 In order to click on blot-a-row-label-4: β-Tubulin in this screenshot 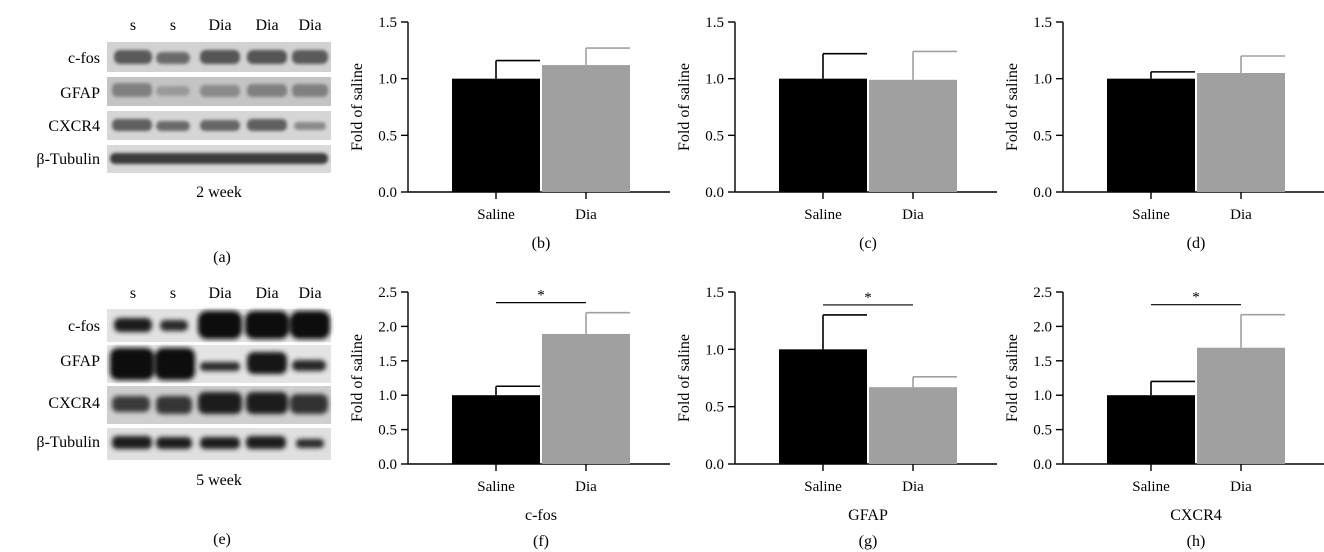, I will do `click(68, 159)`.